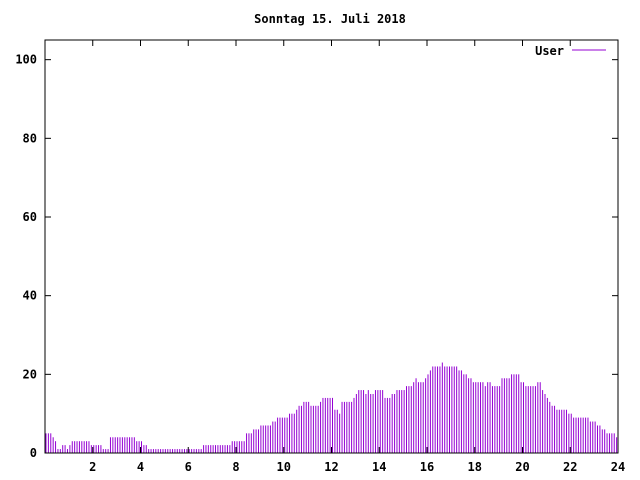 The width and height of the screenshot is (640, 480). Describe the element at coordinates (549, 51) in the screenshot. I see `legend-label: User` at that location.